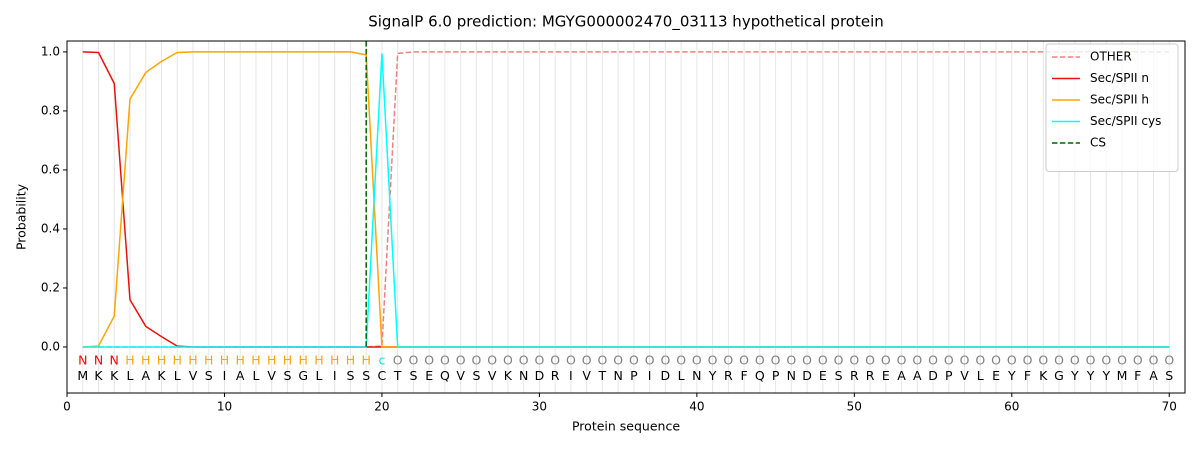  I want to click on y-tick-label: 0.0, so click(50, 346).